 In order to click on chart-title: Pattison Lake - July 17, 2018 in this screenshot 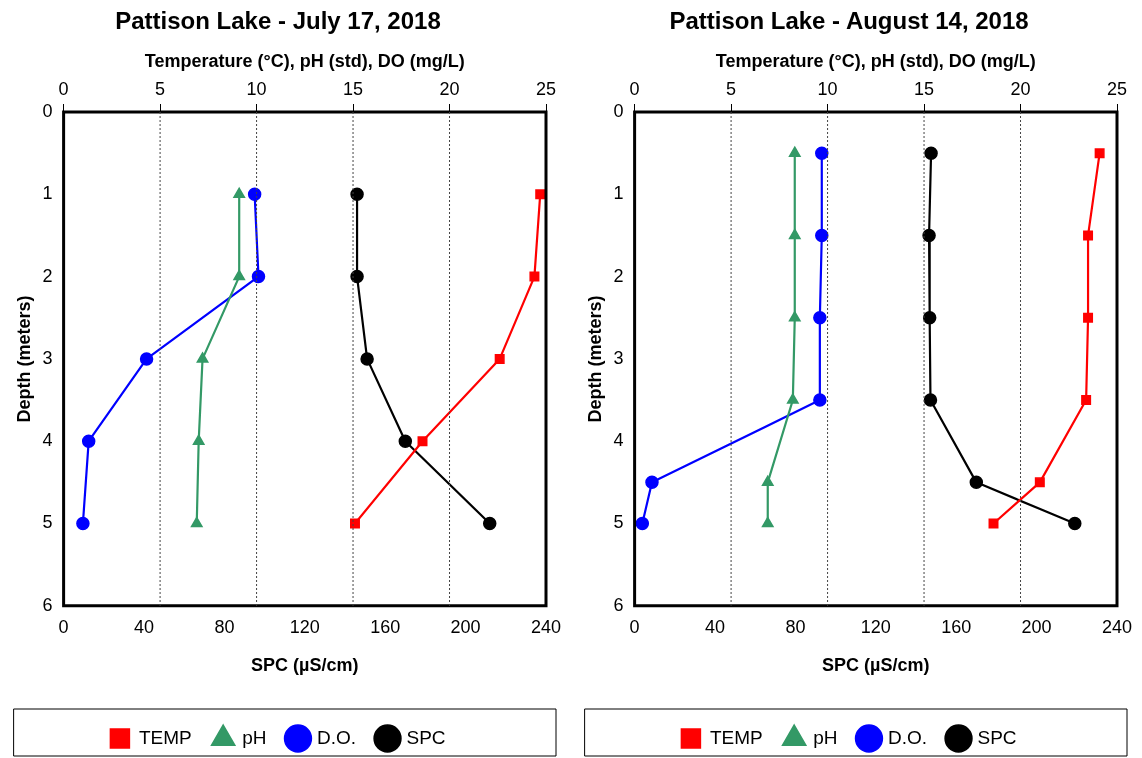, I will do `click(278, 21)`.